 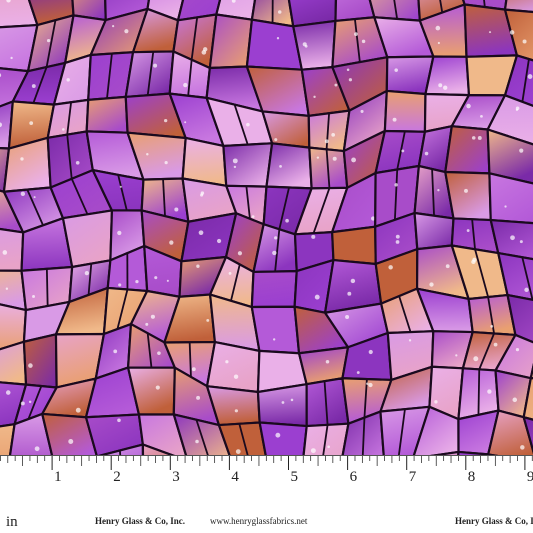 I want to click on ruler-label: 3, so click(x=176, y=477).